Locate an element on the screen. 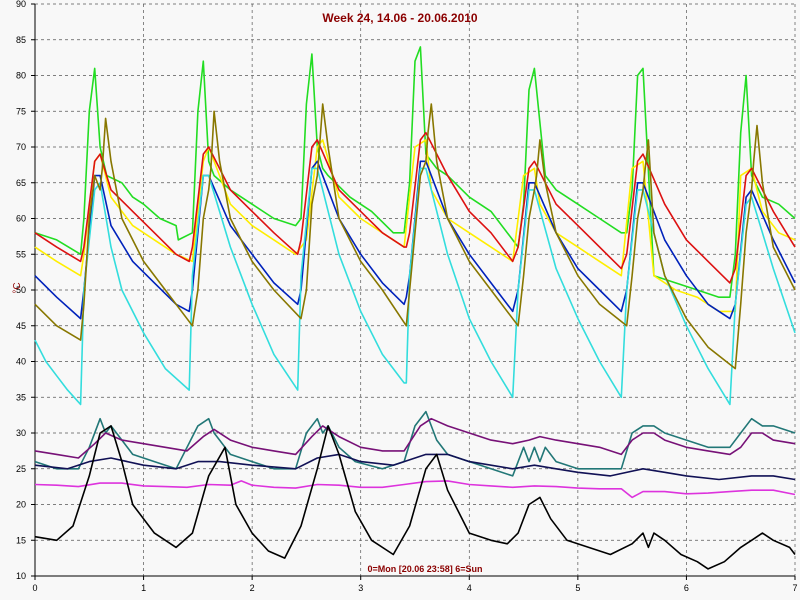 The width and height of the screenshot is (800, 600). y-tick-label: 75 is located at coordinates (21, 111).